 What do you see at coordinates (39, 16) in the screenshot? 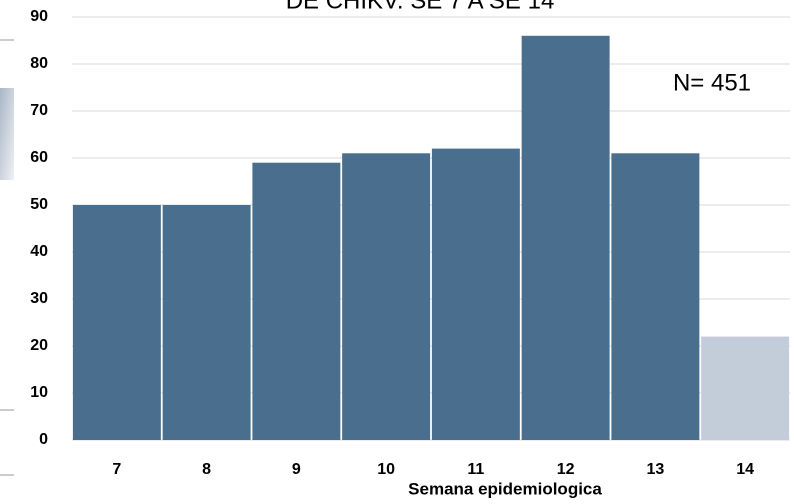
I see `y-tick-label: 90` at bounding box center [39, 16].